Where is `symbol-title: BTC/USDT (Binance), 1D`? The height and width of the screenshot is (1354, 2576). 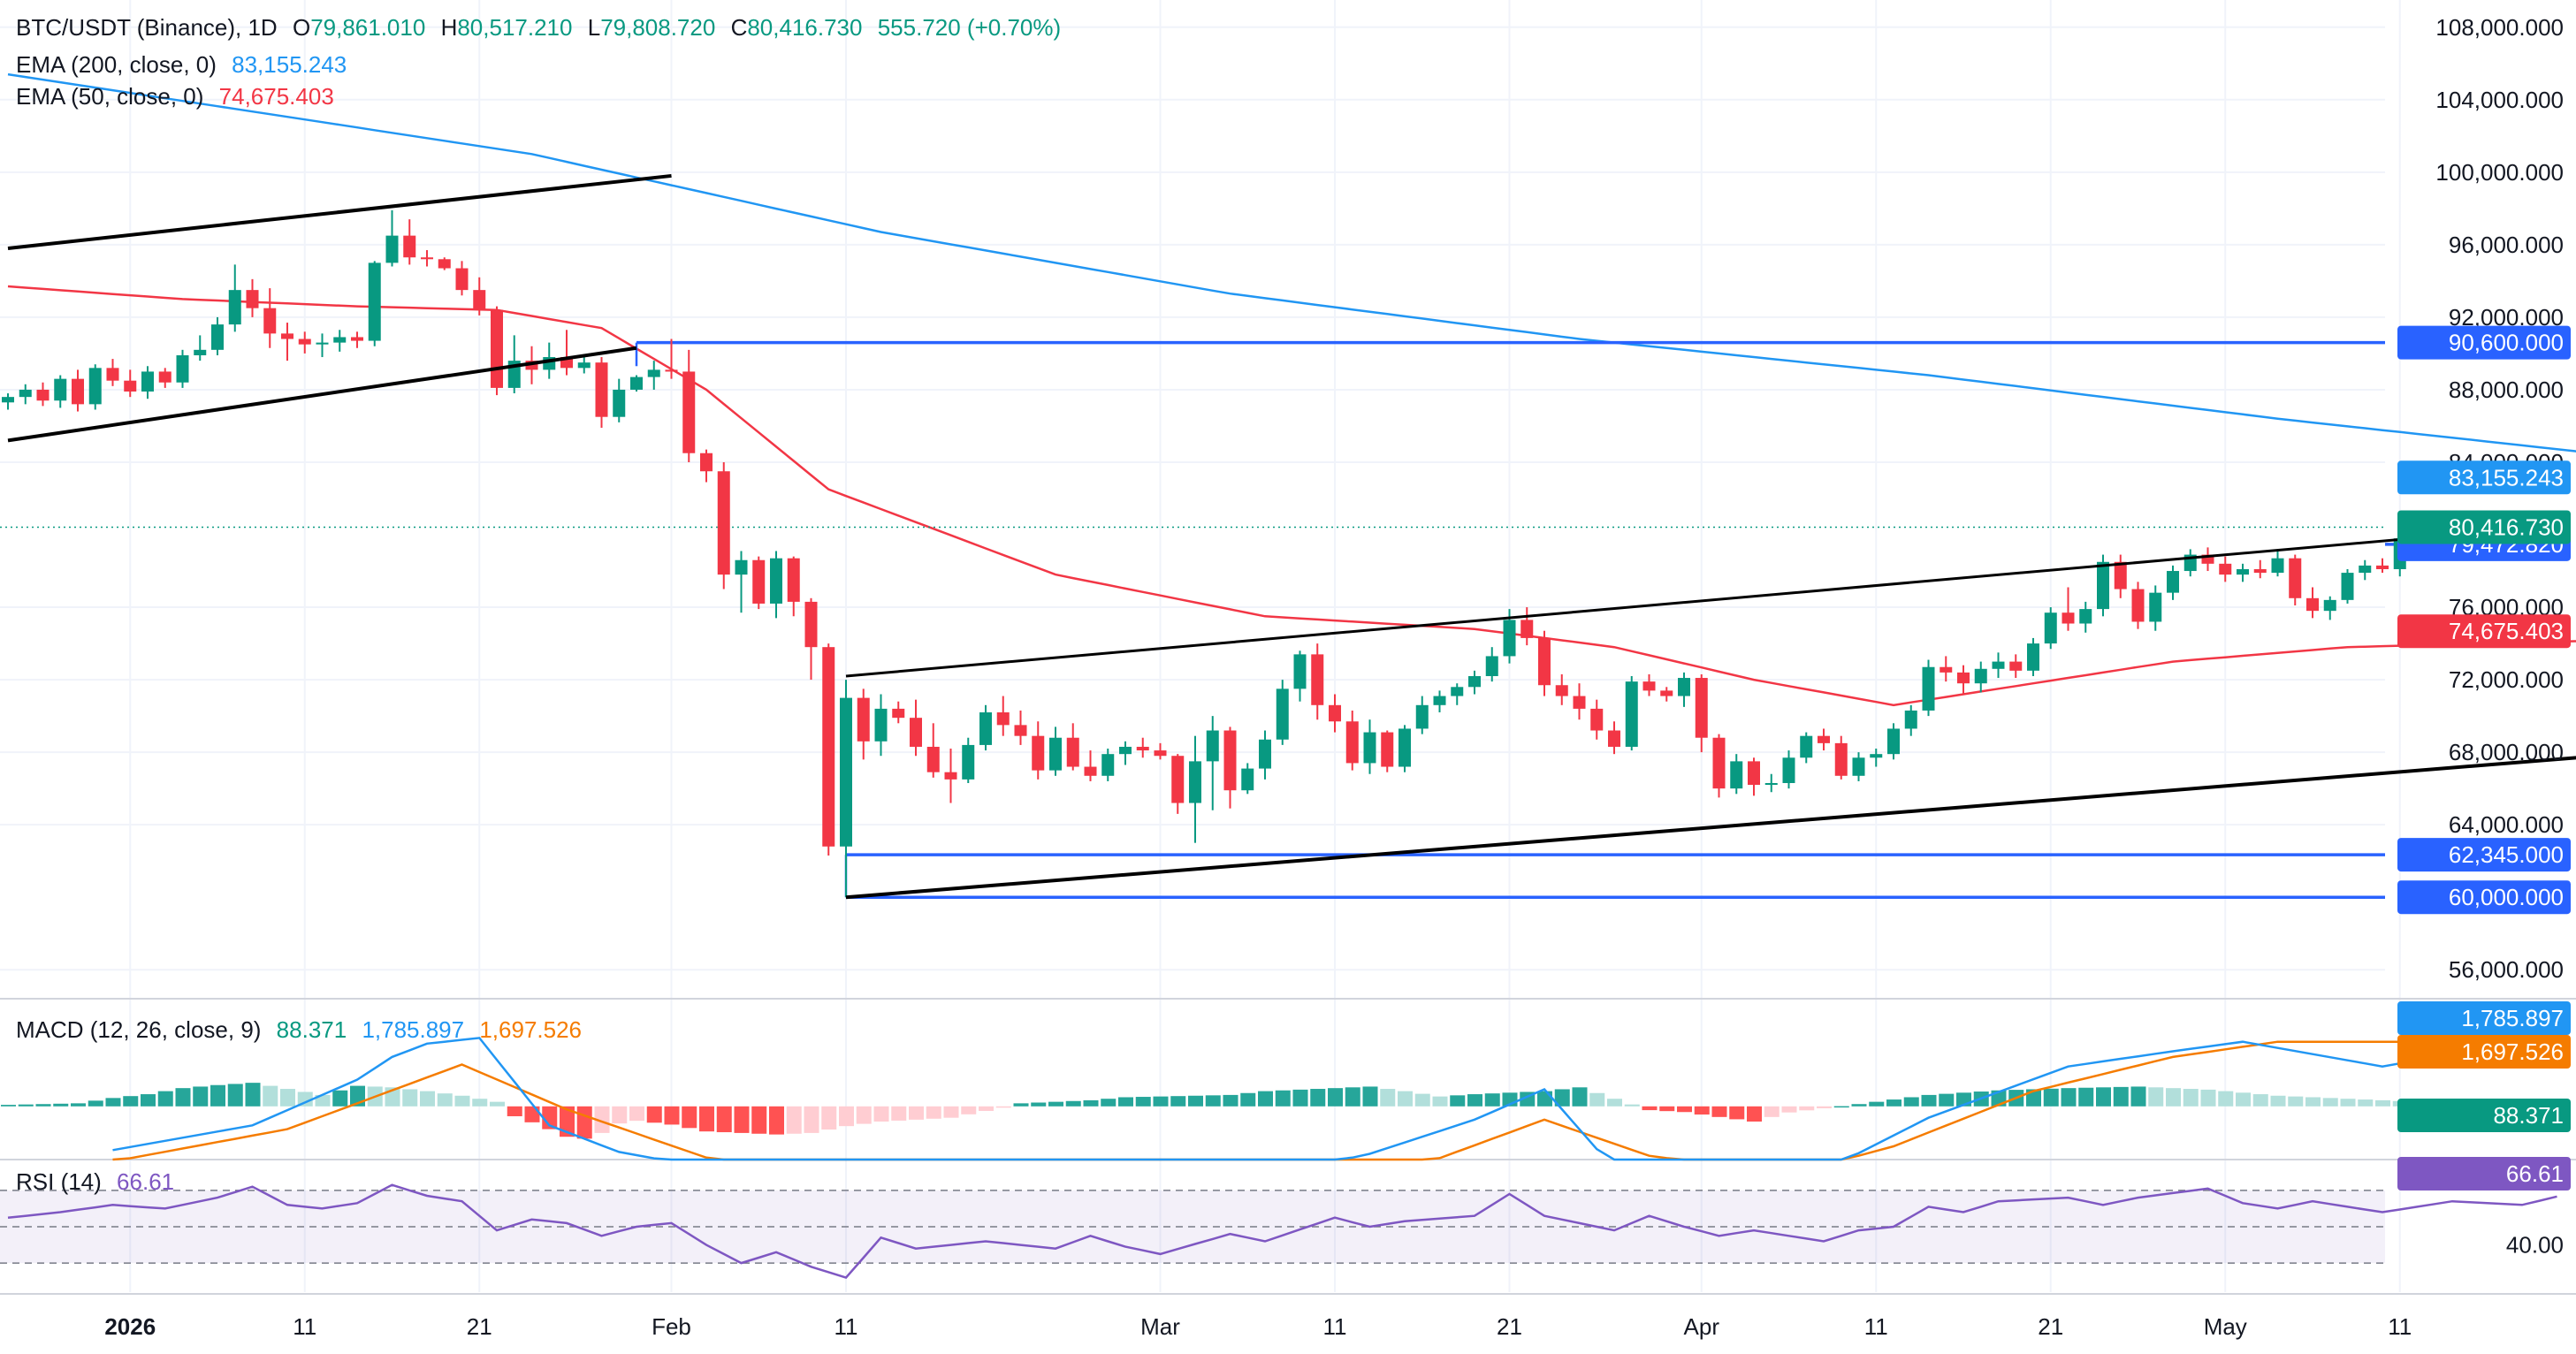 symbol-title: BTC/USDT (Binance), 1D is located at coordinates (147, 28).